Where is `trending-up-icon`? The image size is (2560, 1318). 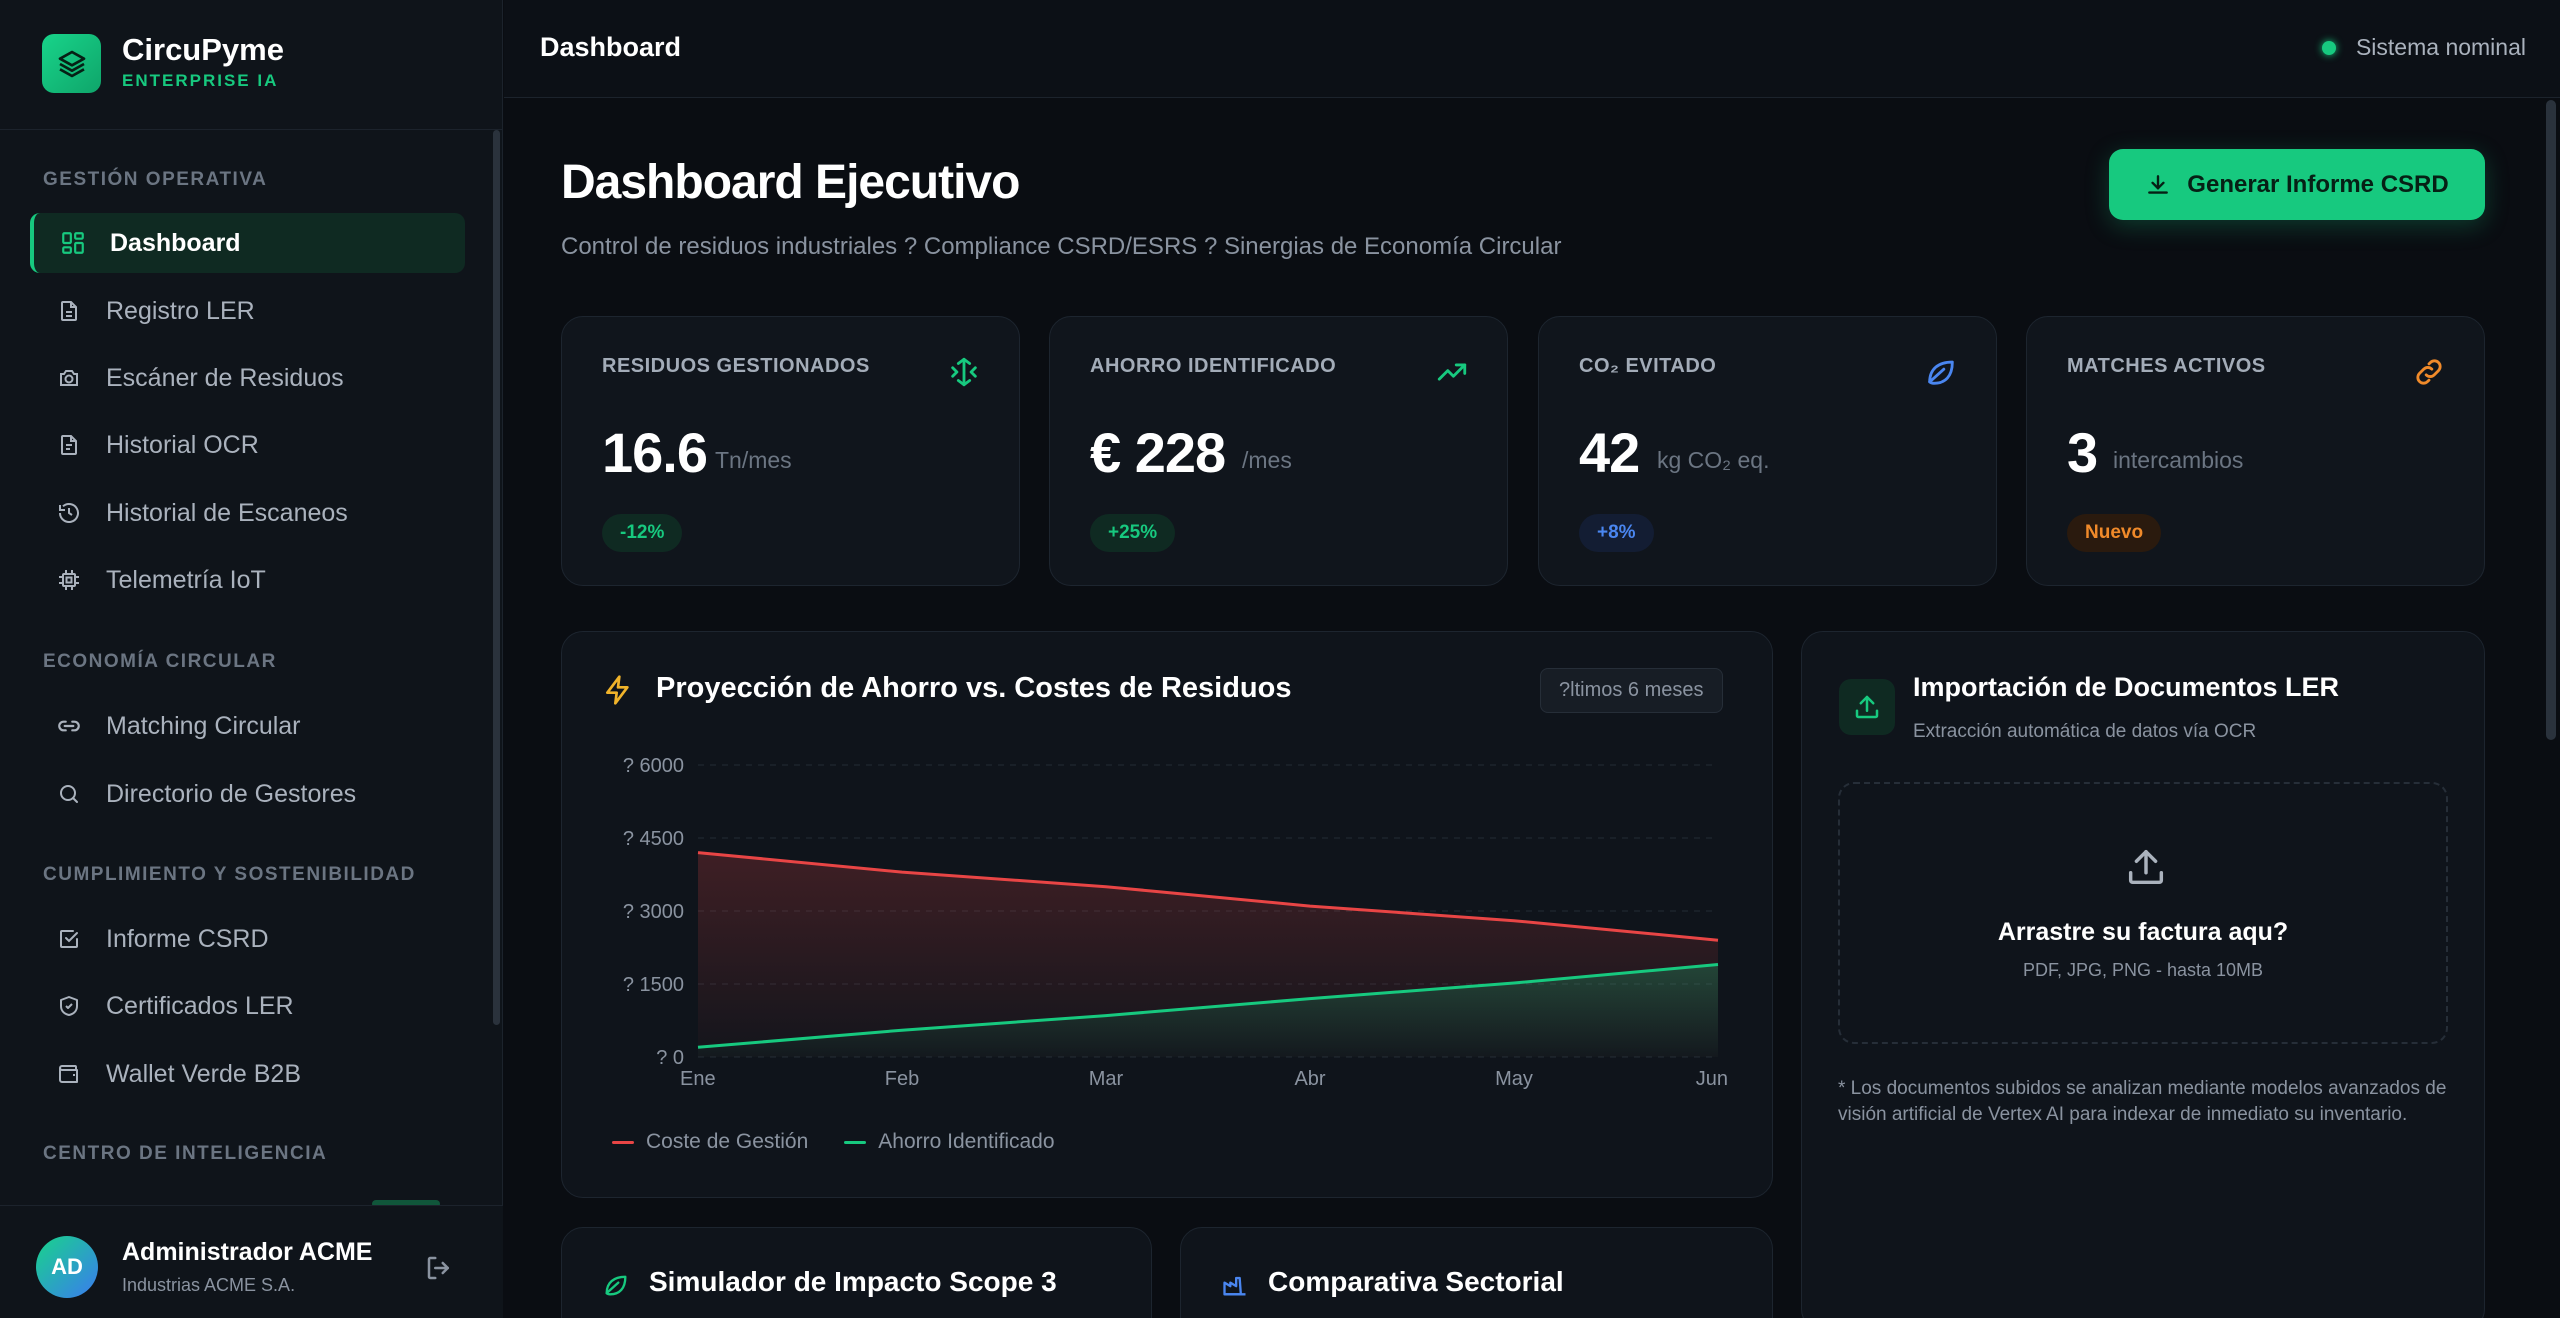 trending-up-icon is located at coordinates (1452, 372).